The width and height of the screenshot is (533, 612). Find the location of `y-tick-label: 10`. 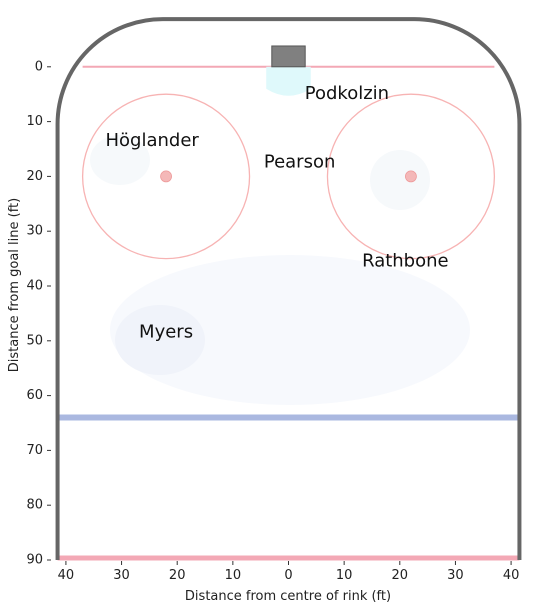

y-tick-label: 10 is located at coordinates (34, 121).